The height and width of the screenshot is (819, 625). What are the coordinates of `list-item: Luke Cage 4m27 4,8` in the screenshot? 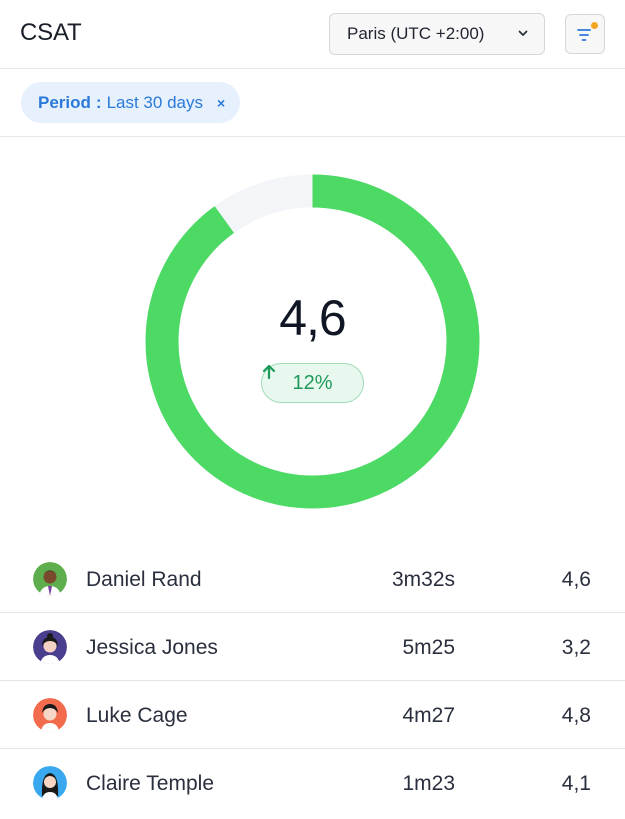 It's located at (312, 715).